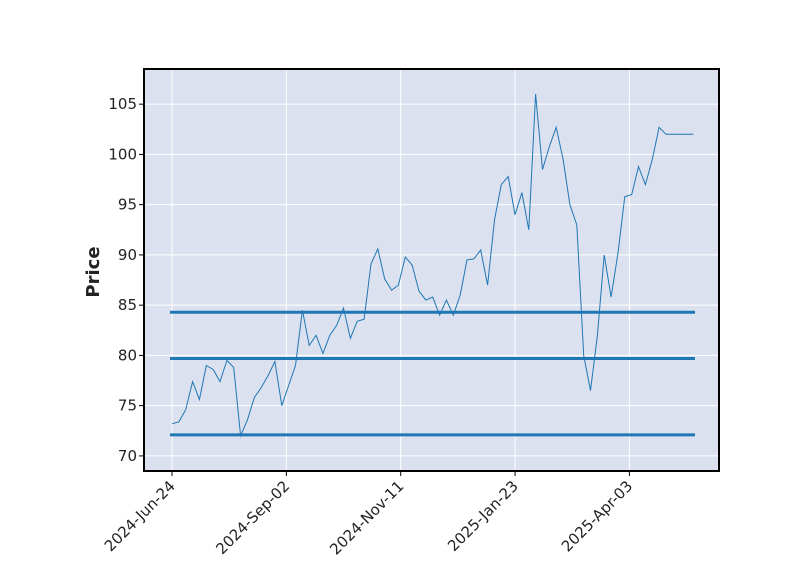  Describe the element at coordinates (252, 517) in the screenshot. I see `x-tick-label: 2024-Sep-02` at that location.